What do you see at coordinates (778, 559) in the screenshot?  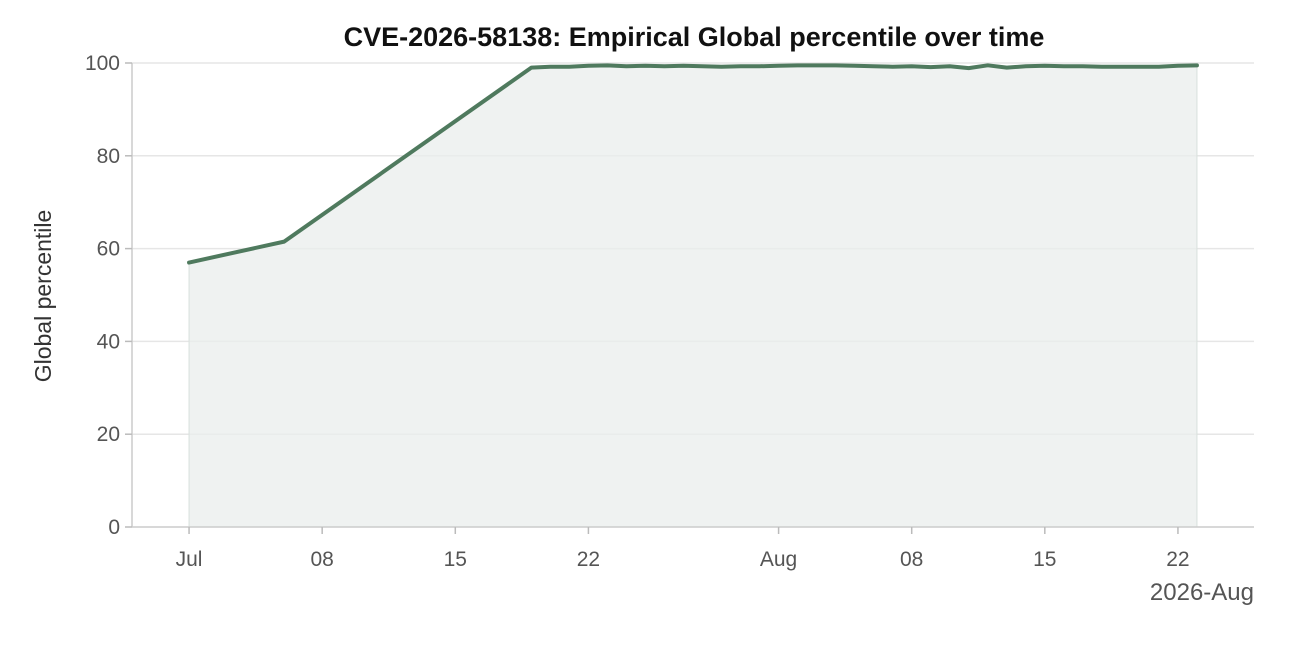 I see `x-tick-label: Aug` at bounding box center [778, 559].